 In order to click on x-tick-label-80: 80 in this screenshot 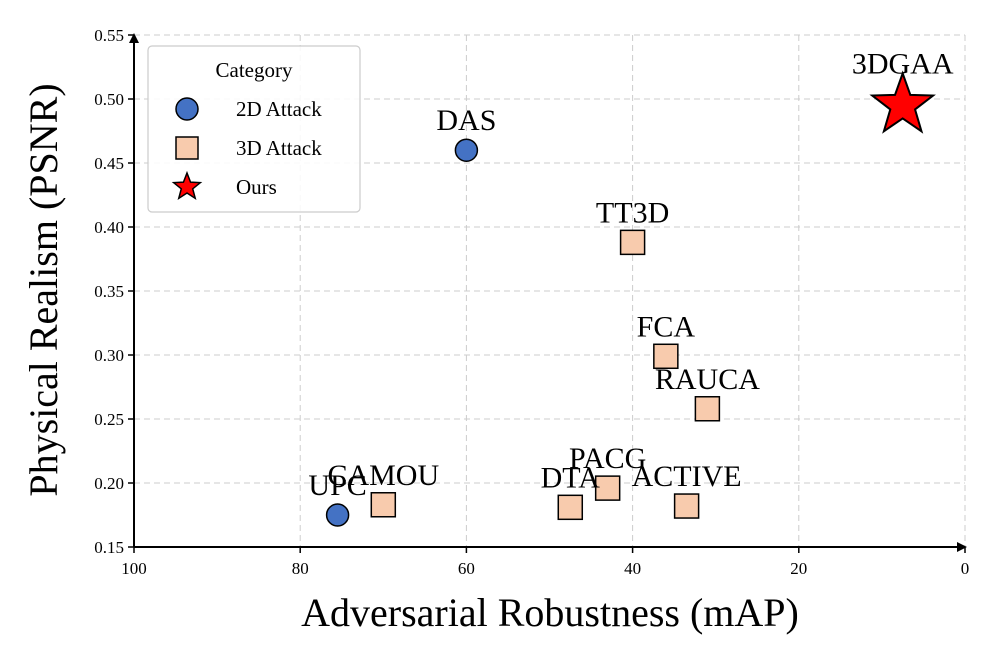, I will do `click(300, 568)`.